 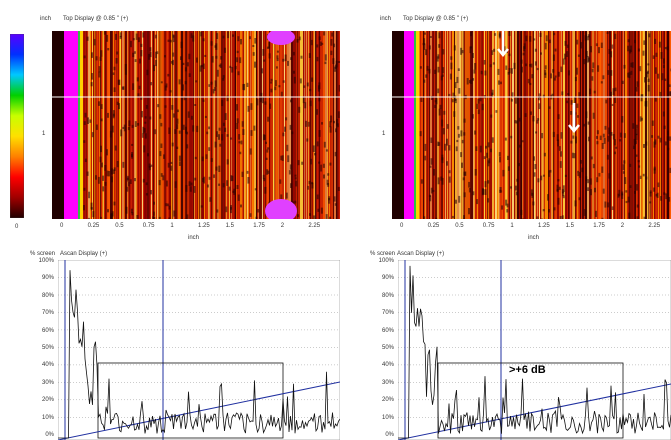 I want to click on bottom-right-title: Ascan Display (+), so click(x=421, y=254).